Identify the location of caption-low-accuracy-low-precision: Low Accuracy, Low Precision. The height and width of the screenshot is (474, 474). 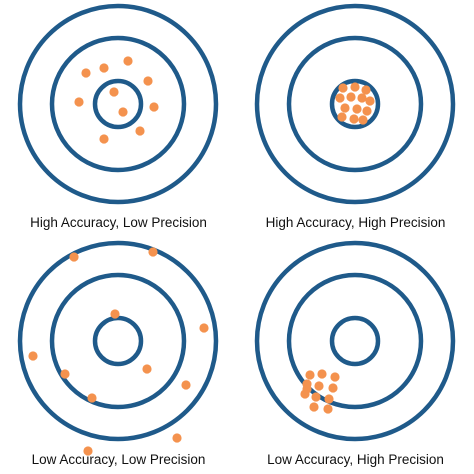
(118, 459).